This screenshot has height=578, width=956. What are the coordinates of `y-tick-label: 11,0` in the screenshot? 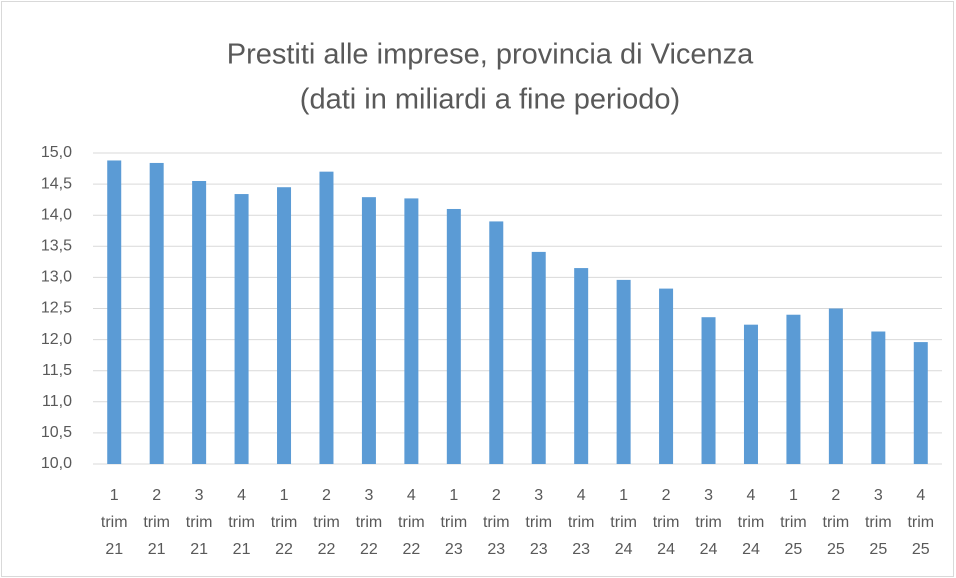 It's located at (57, 401).